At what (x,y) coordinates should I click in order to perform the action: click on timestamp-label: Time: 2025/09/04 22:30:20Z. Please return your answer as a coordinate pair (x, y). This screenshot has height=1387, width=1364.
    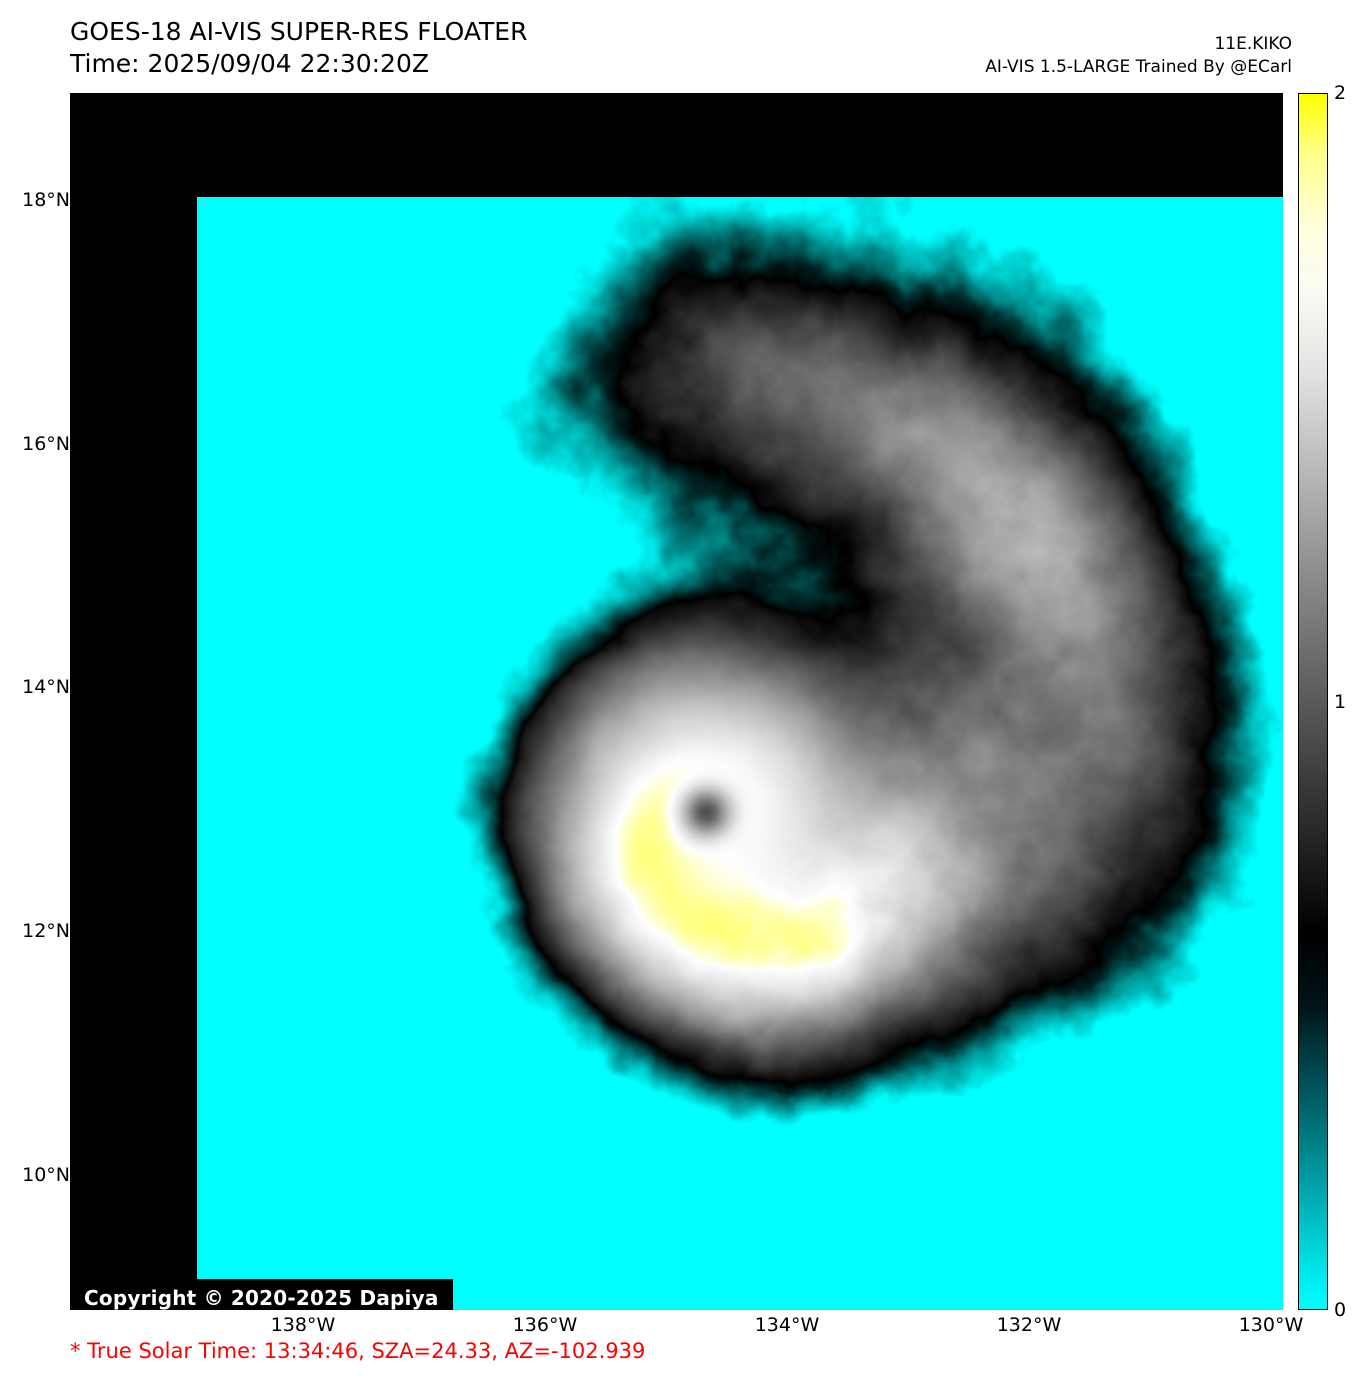
    Looking at the image, I should click on (249, 63).